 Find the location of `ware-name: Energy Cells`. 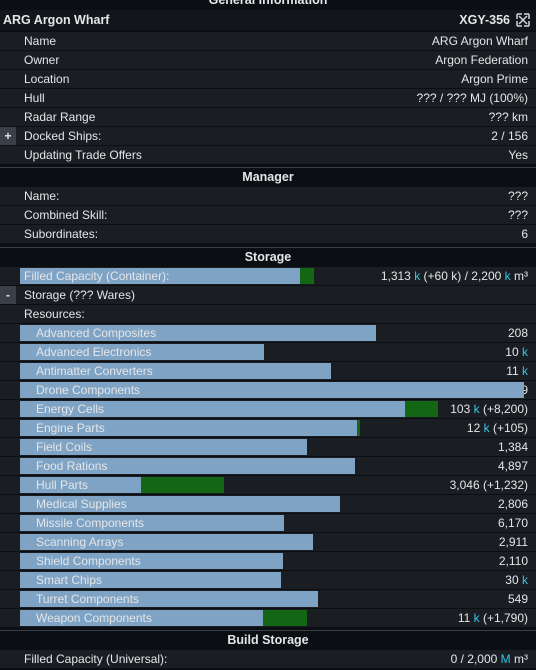

ware-name: Energy Cells is located at coordinates (70, 409).